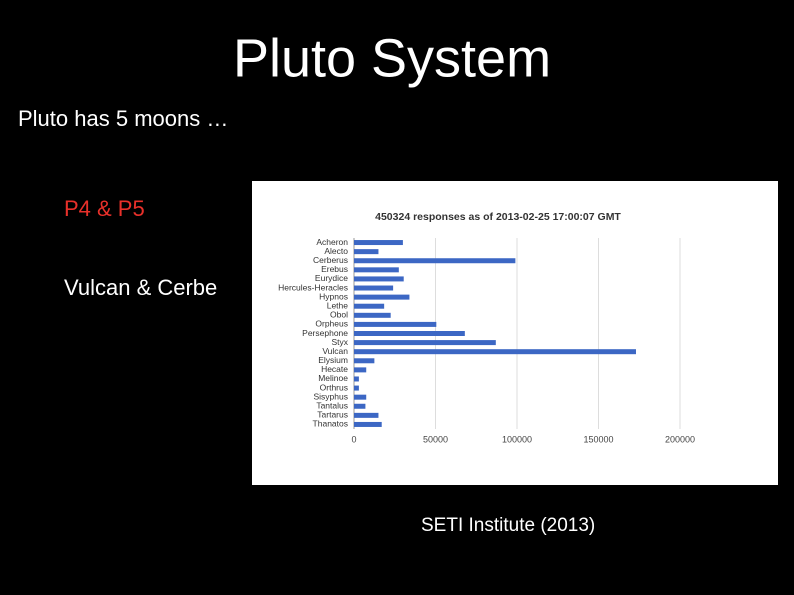  I want to click on y-tick-label: Hypnos, so click(333, 296).